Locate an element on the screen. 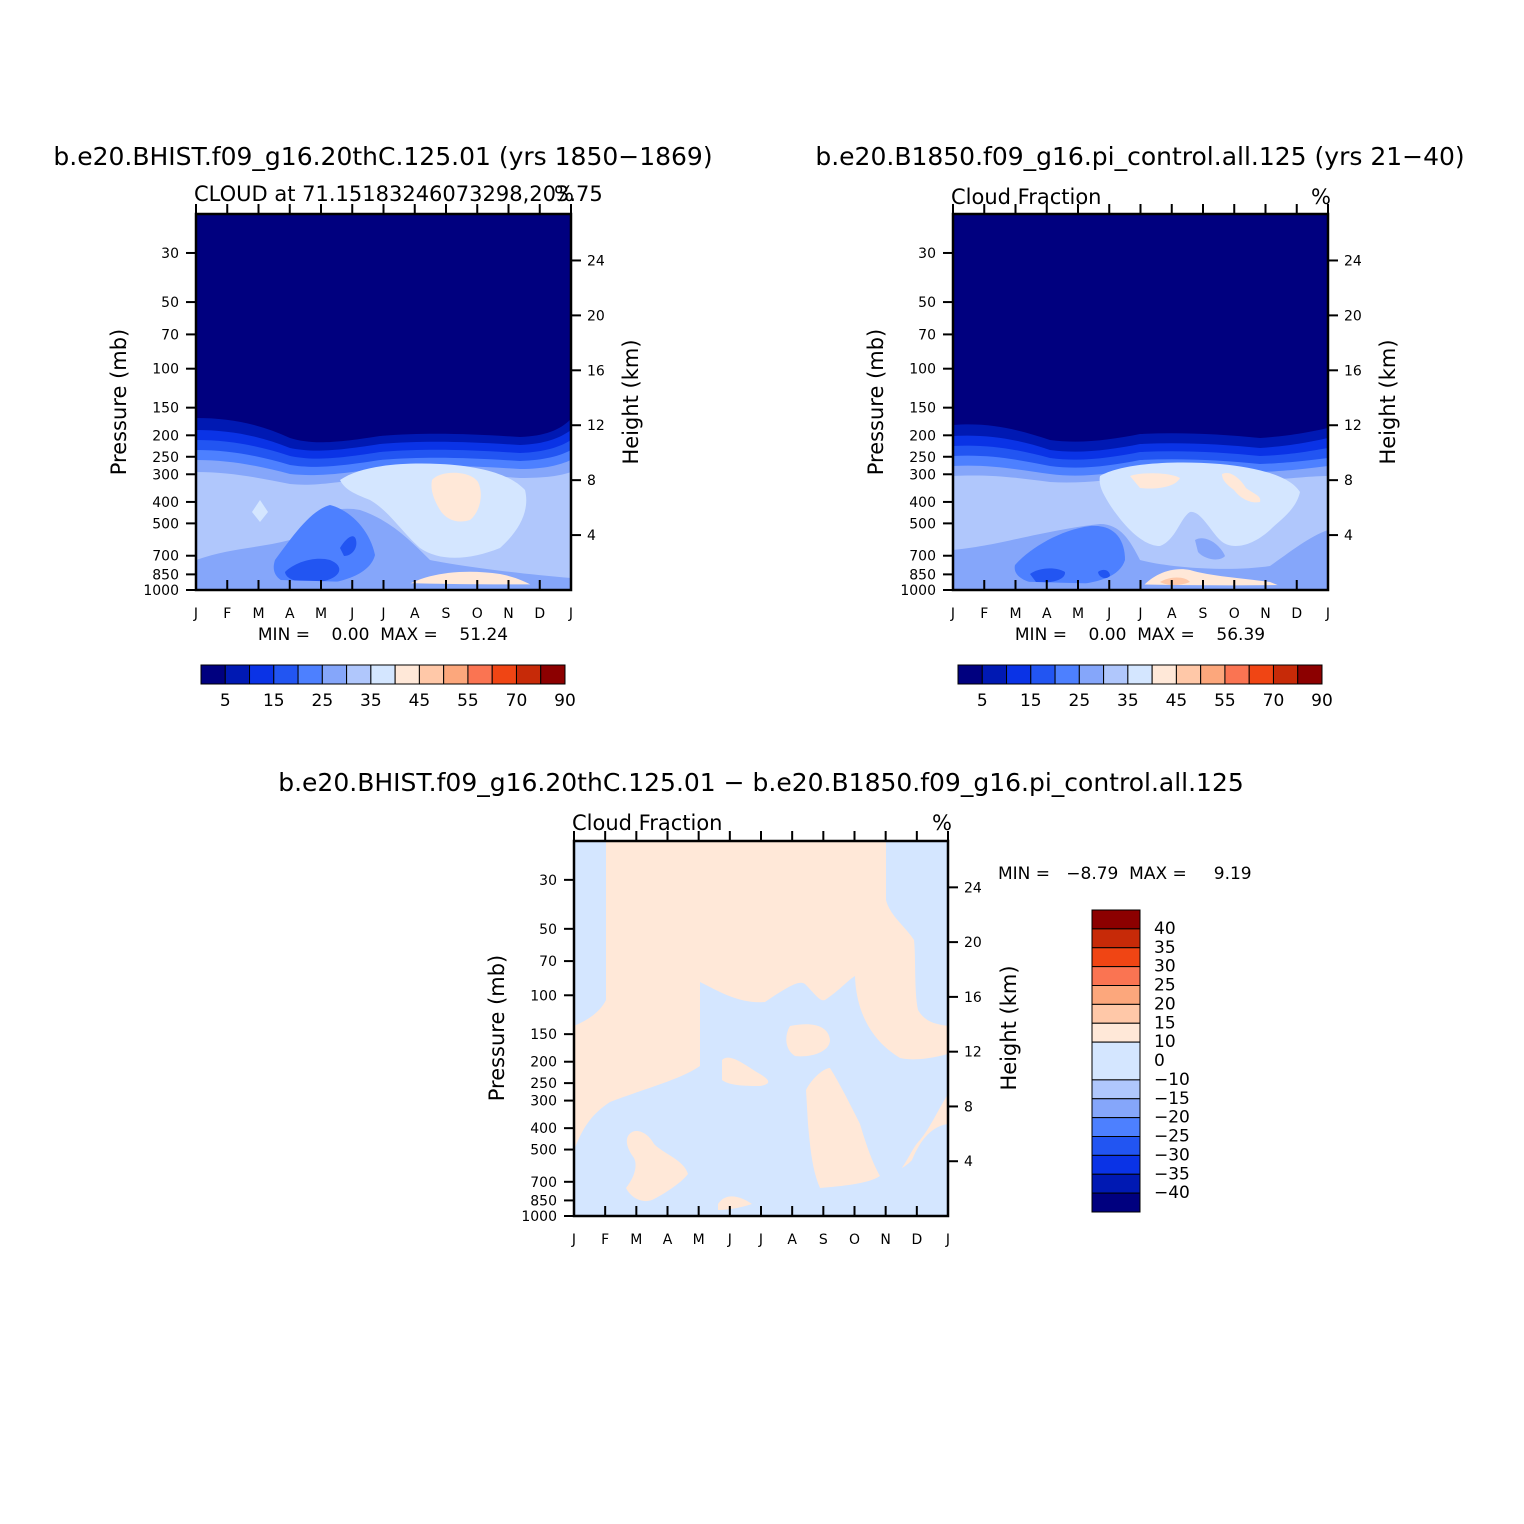  panel-c-ytick-label: 850 is located at coordinates (543, 1201).